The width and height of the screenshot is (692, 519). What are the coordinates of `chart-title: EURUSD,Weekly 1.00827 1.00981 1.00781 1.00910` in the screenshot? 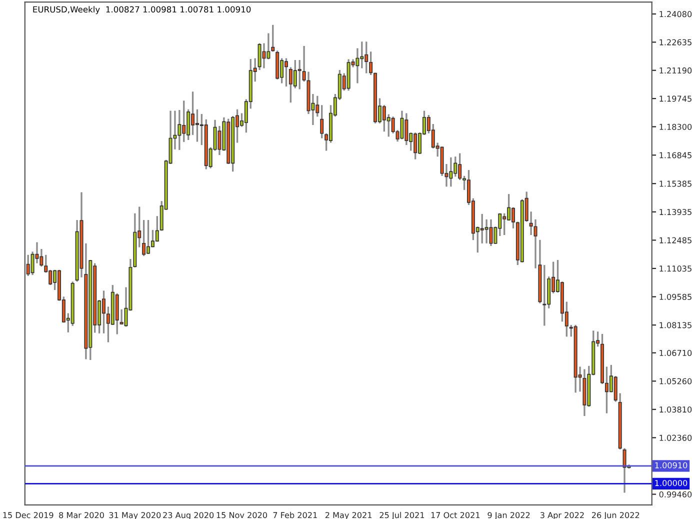 It's located at (142, 10).